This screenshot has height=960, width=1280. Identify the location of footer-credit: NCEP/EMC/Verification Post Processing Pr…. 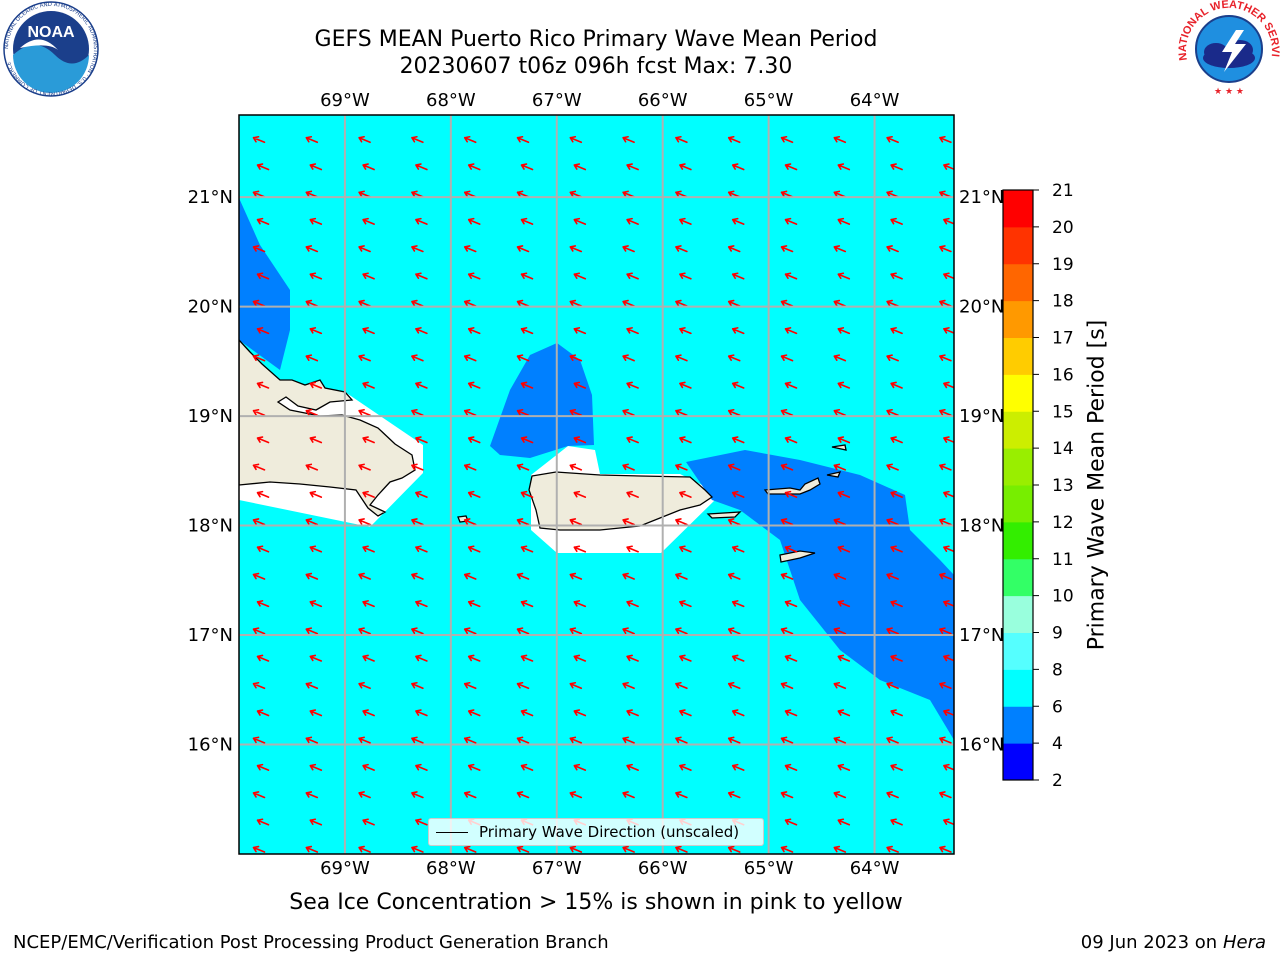
(311, 942).